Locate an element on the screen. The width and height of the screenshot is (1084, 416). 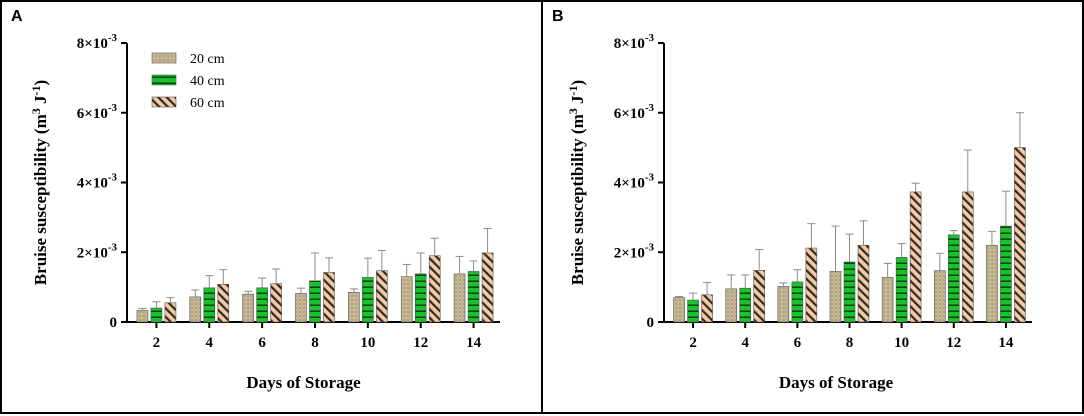
legend-label: 40 cm is located at coordinates (207, 81).